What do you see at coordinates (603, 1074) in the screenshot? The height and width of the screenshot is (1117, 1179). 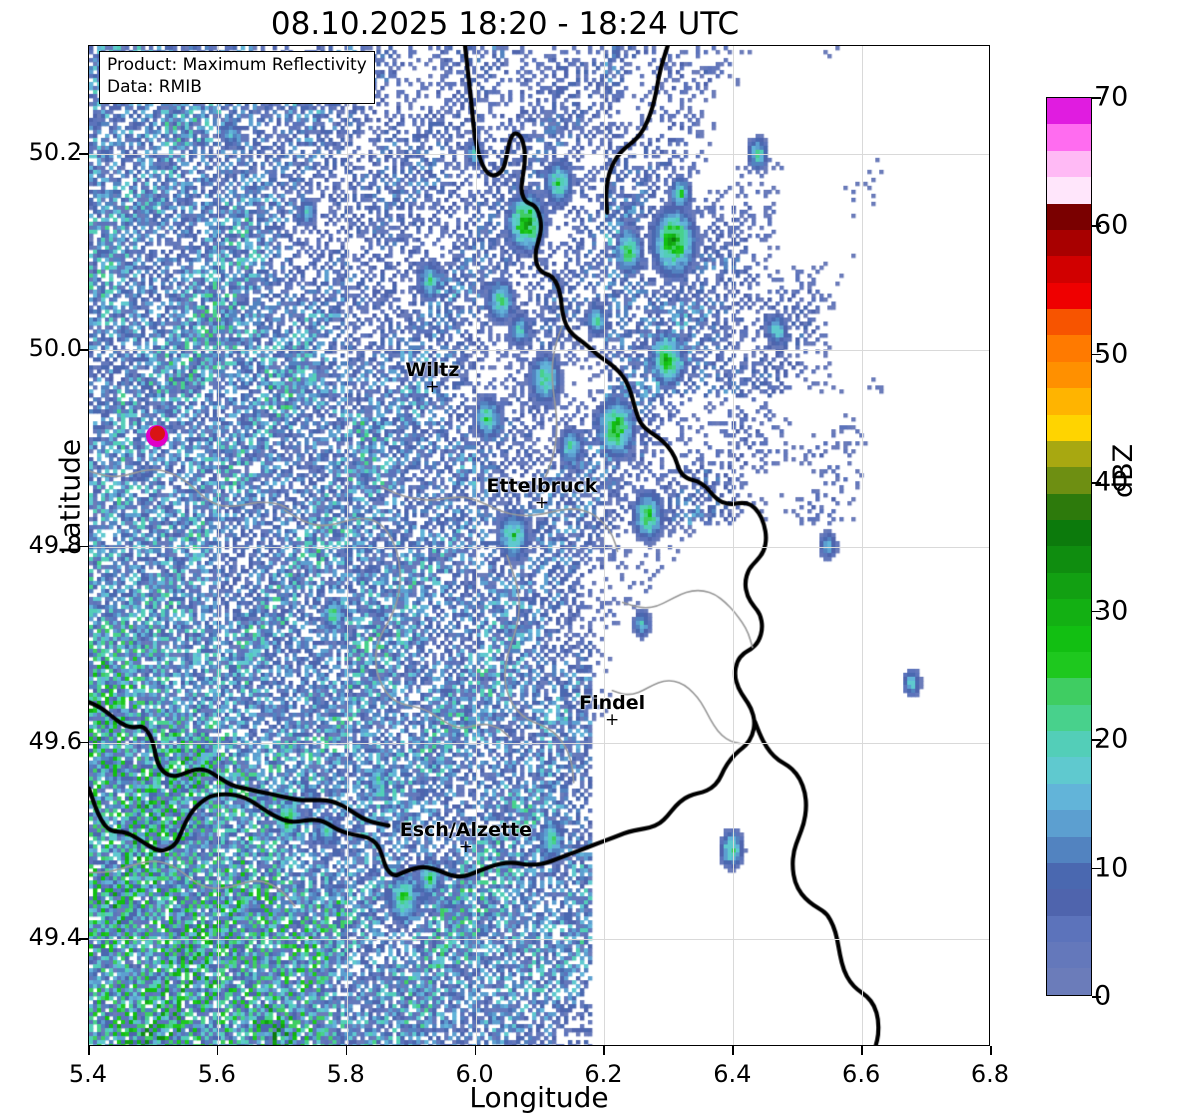 I see `x-tick-label: 6.2` at bounding box center [603, 1074].